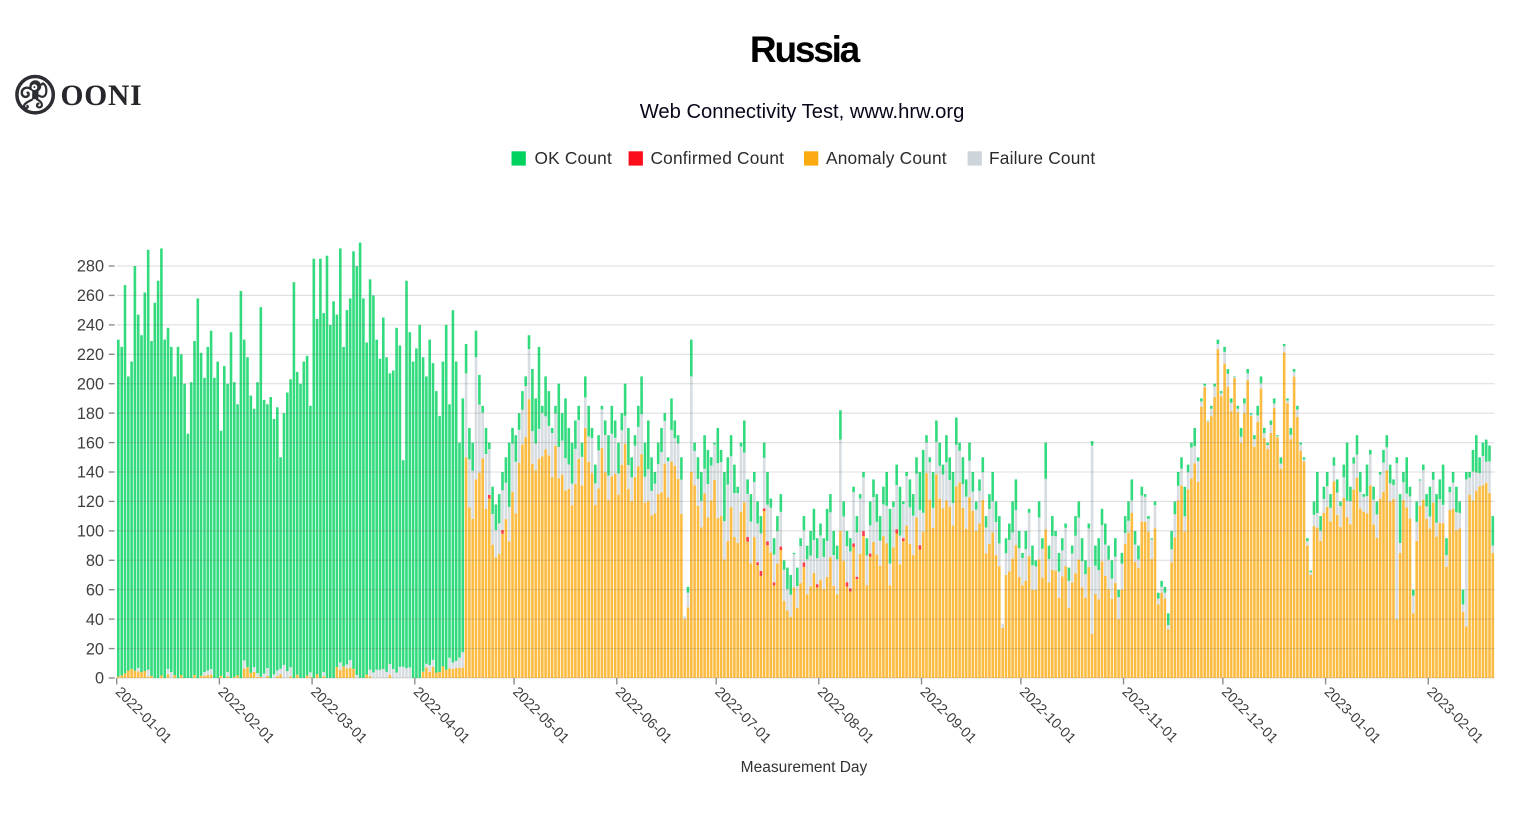 The height and width of the screenshot is (816, 1529). I want to click on svg-text: Measurement Day, so click(804, 767).